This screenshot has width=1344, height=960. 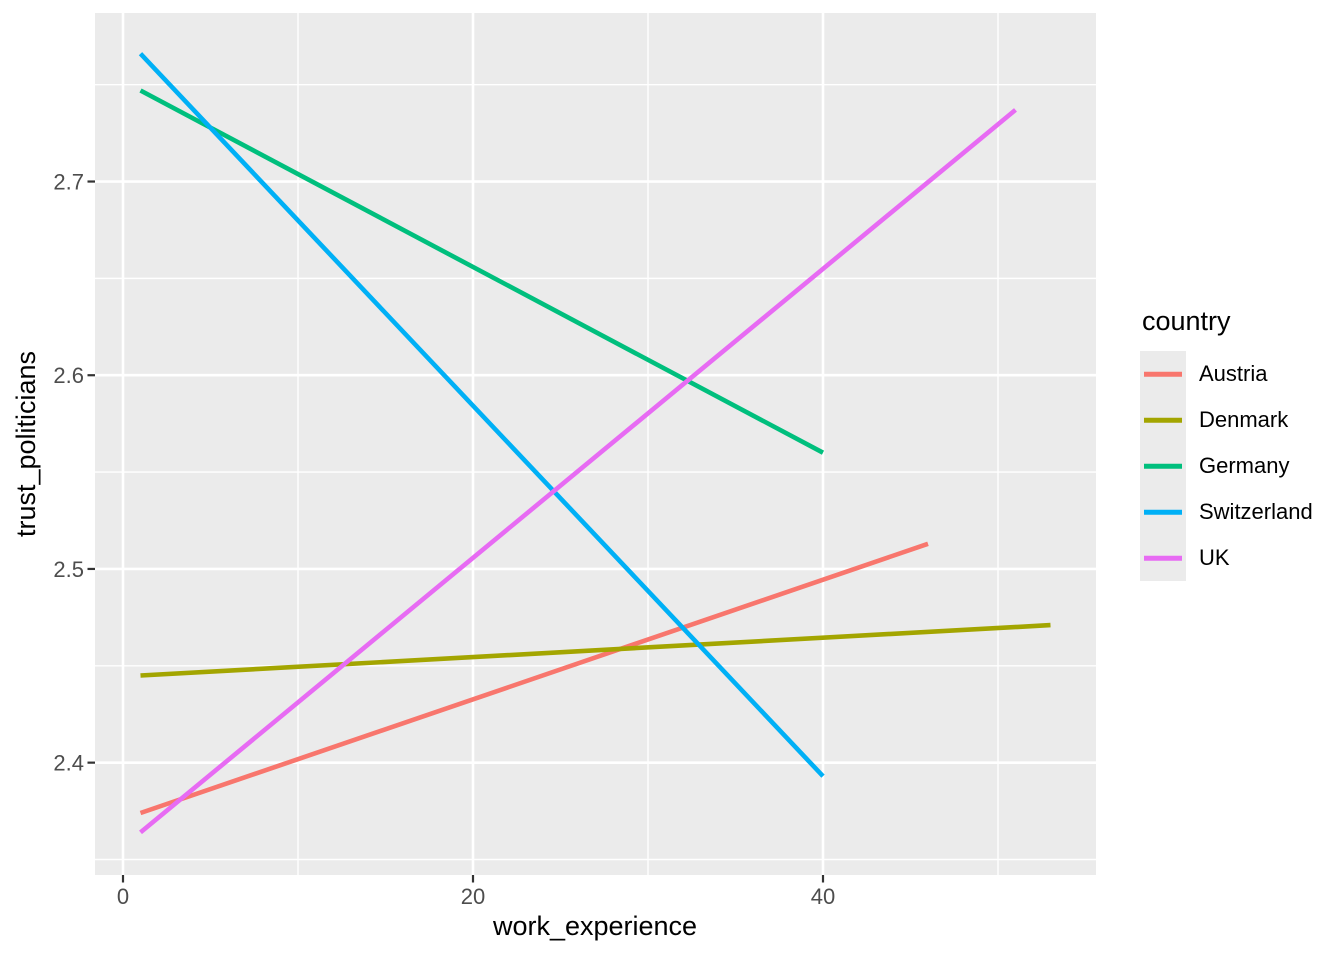 I want to click on legend-label: Germany, so click(x=1244, y=465).